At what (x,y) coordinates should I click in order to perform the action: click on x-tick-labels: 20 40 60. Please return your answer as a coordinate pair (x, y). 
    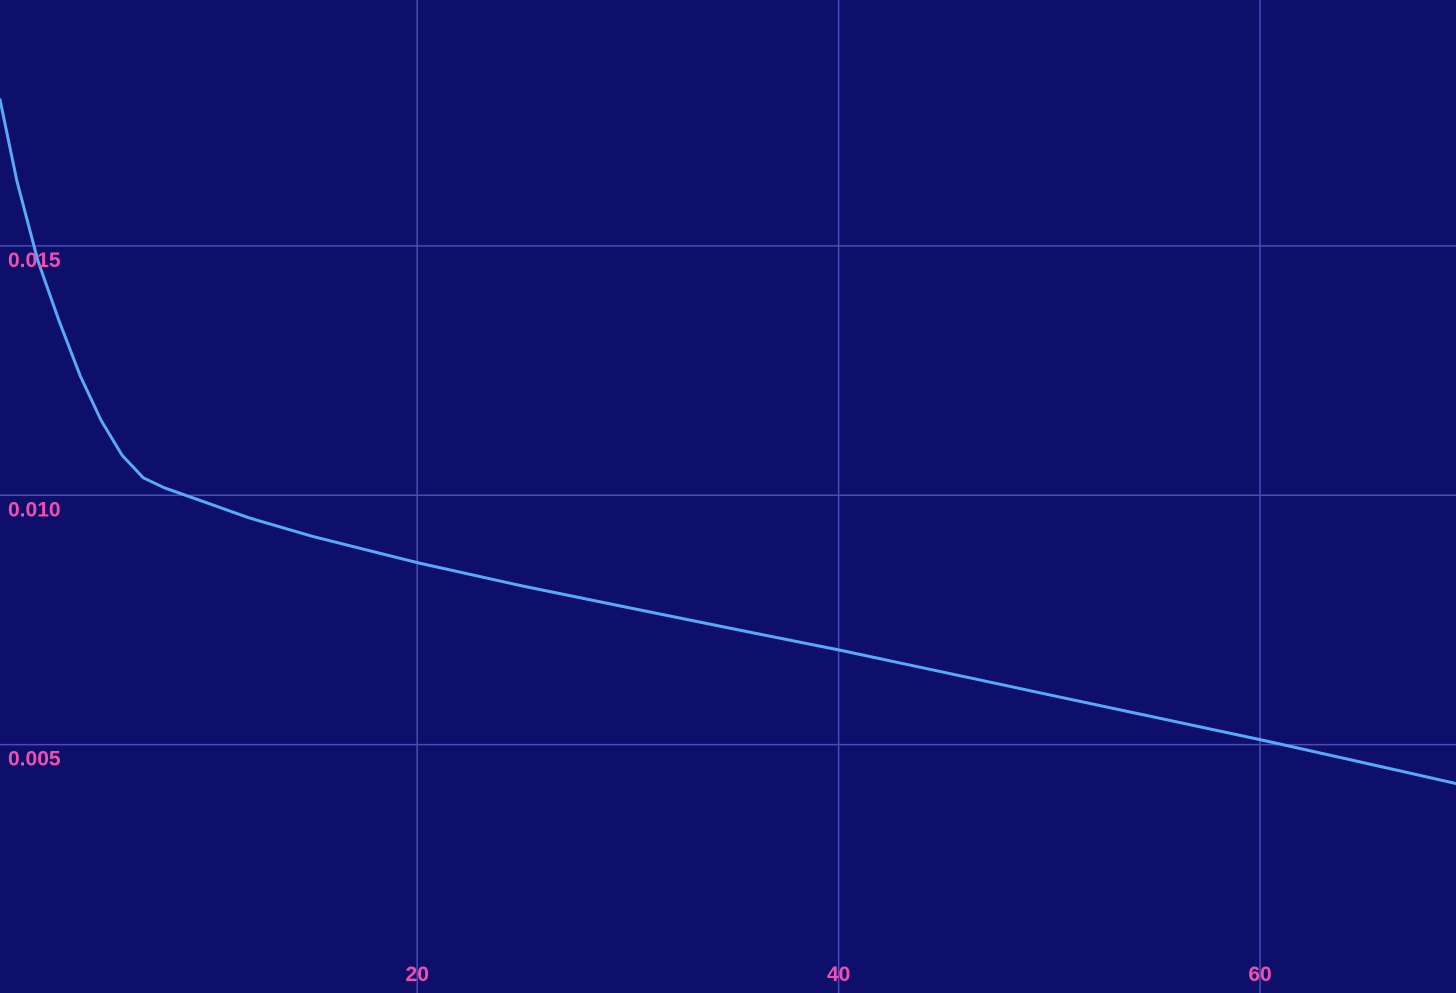
    Looking at the image, I should click on (839, 974).